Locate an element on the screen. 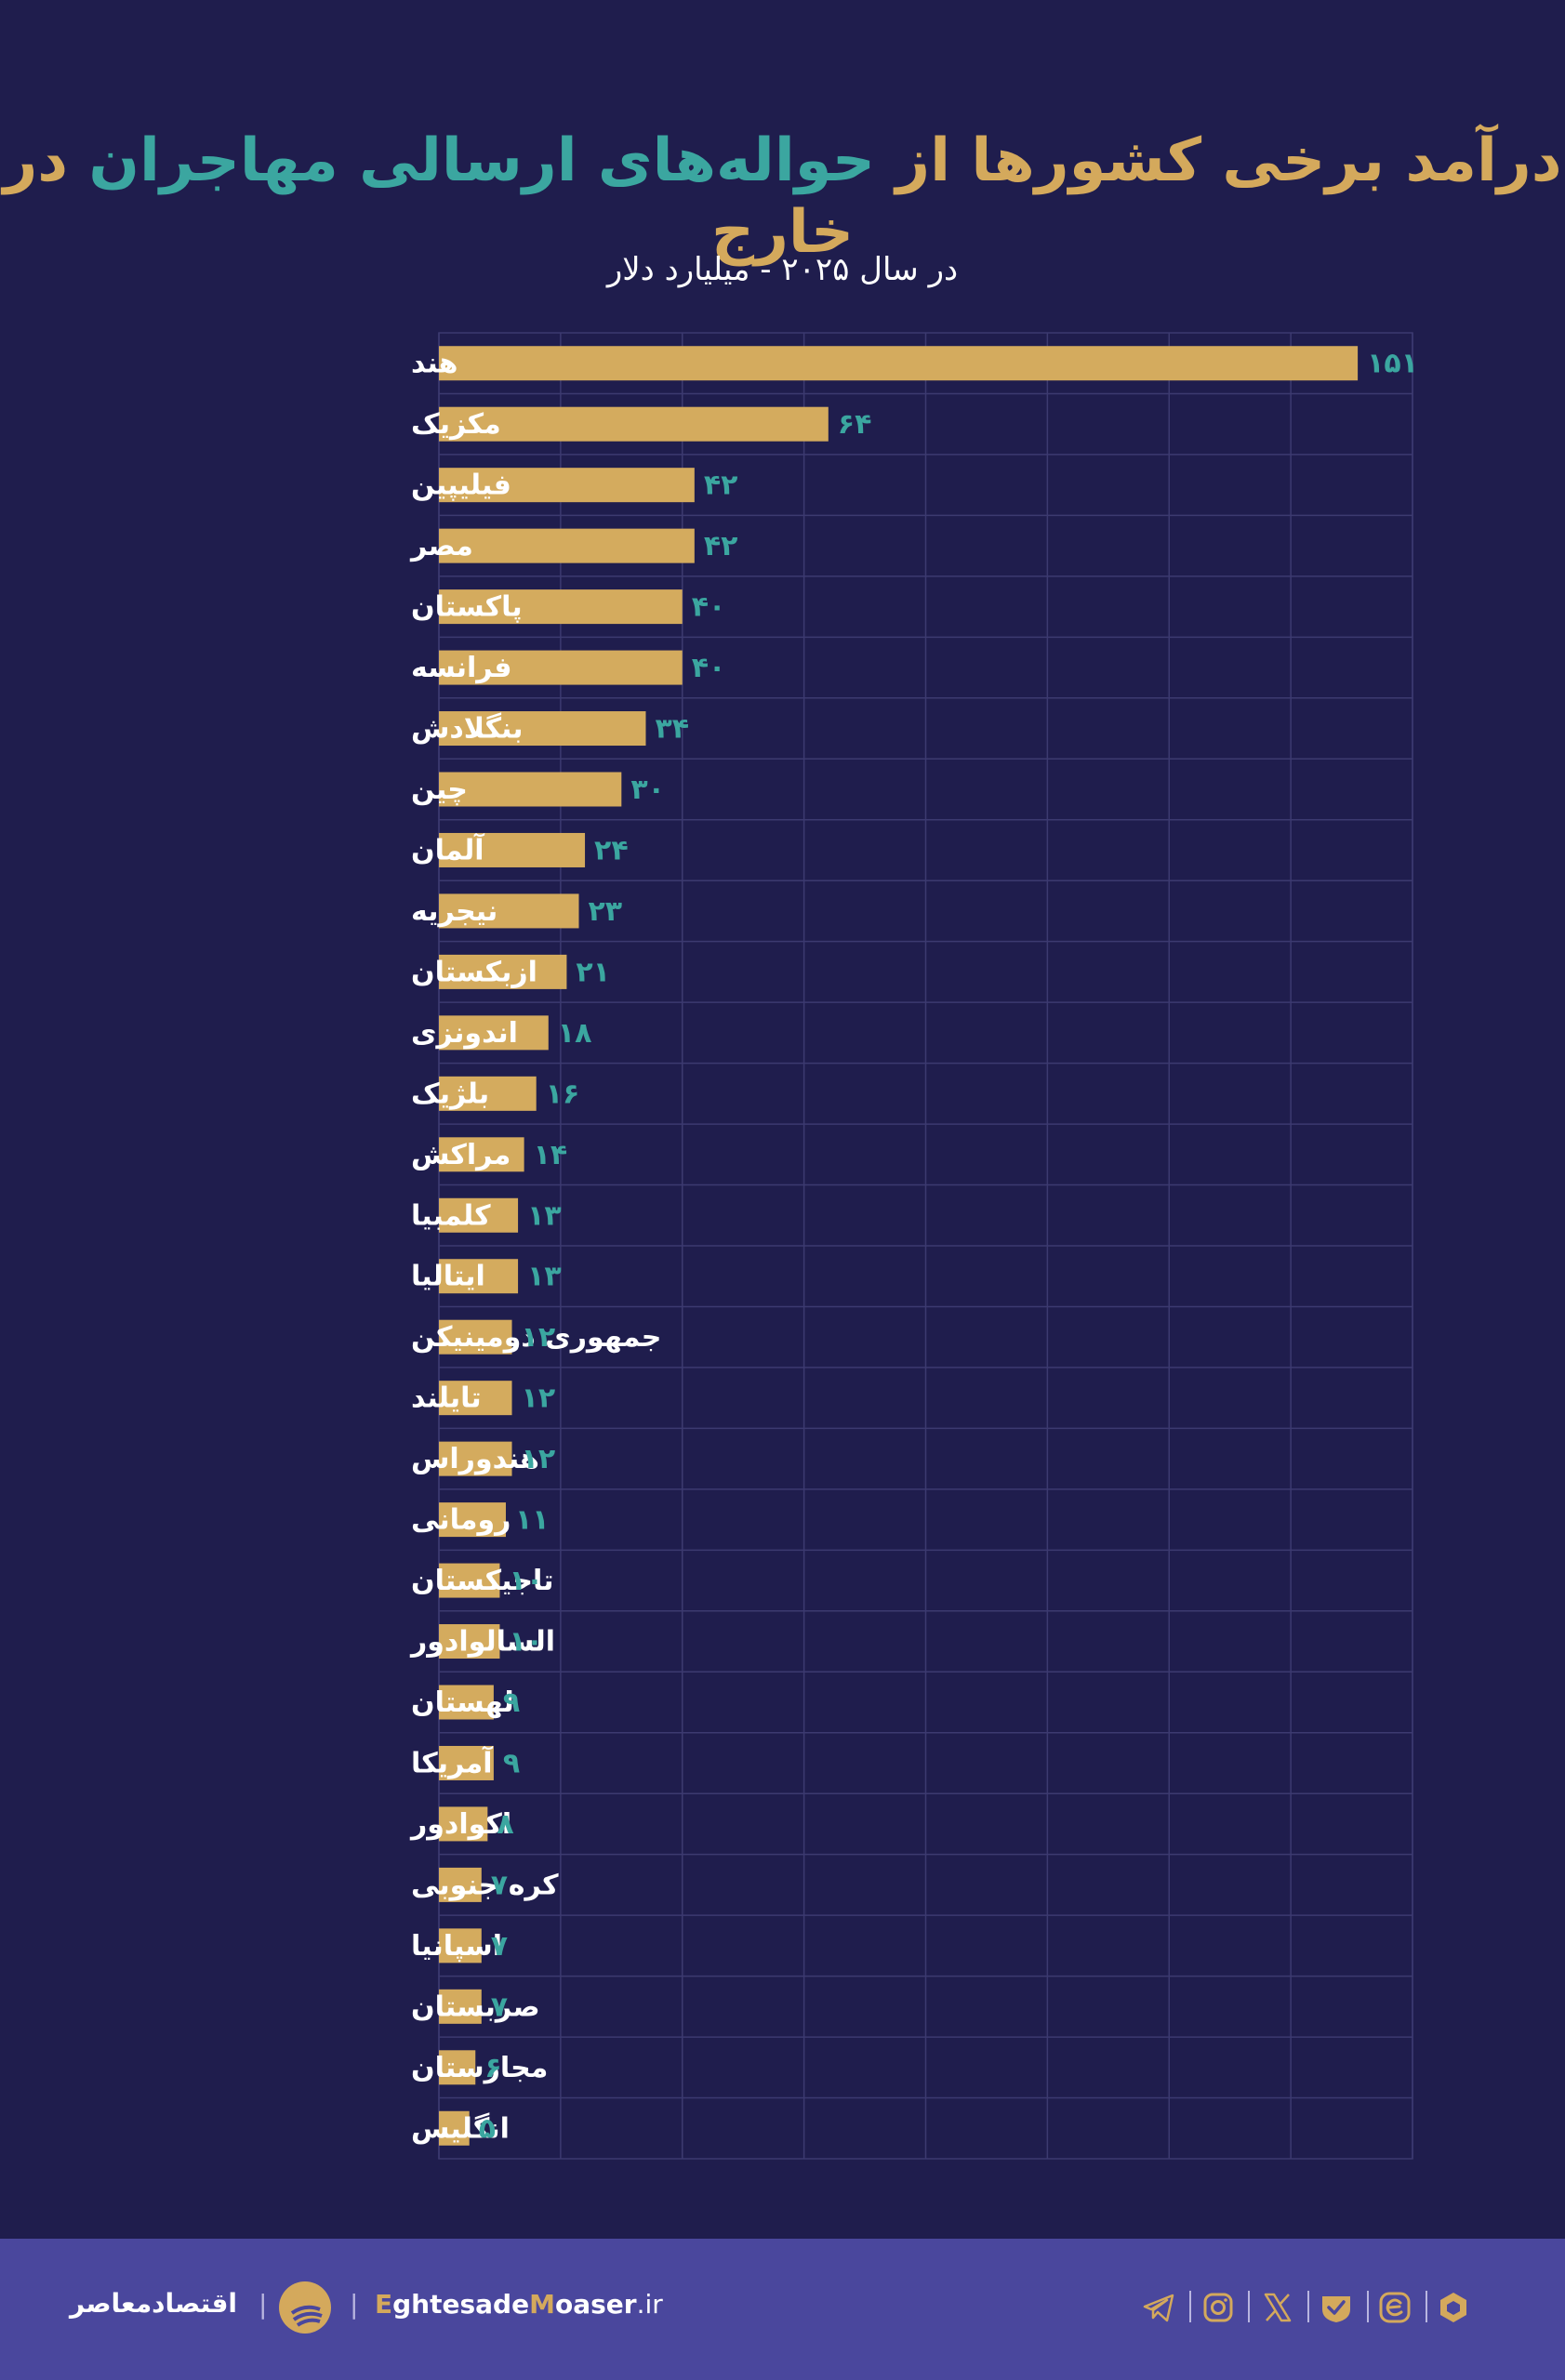 The height and width of the screenshot is (2380, 1565). title-part-1: درآمد برخی کشورها از is located at coordinates (1228, 160).